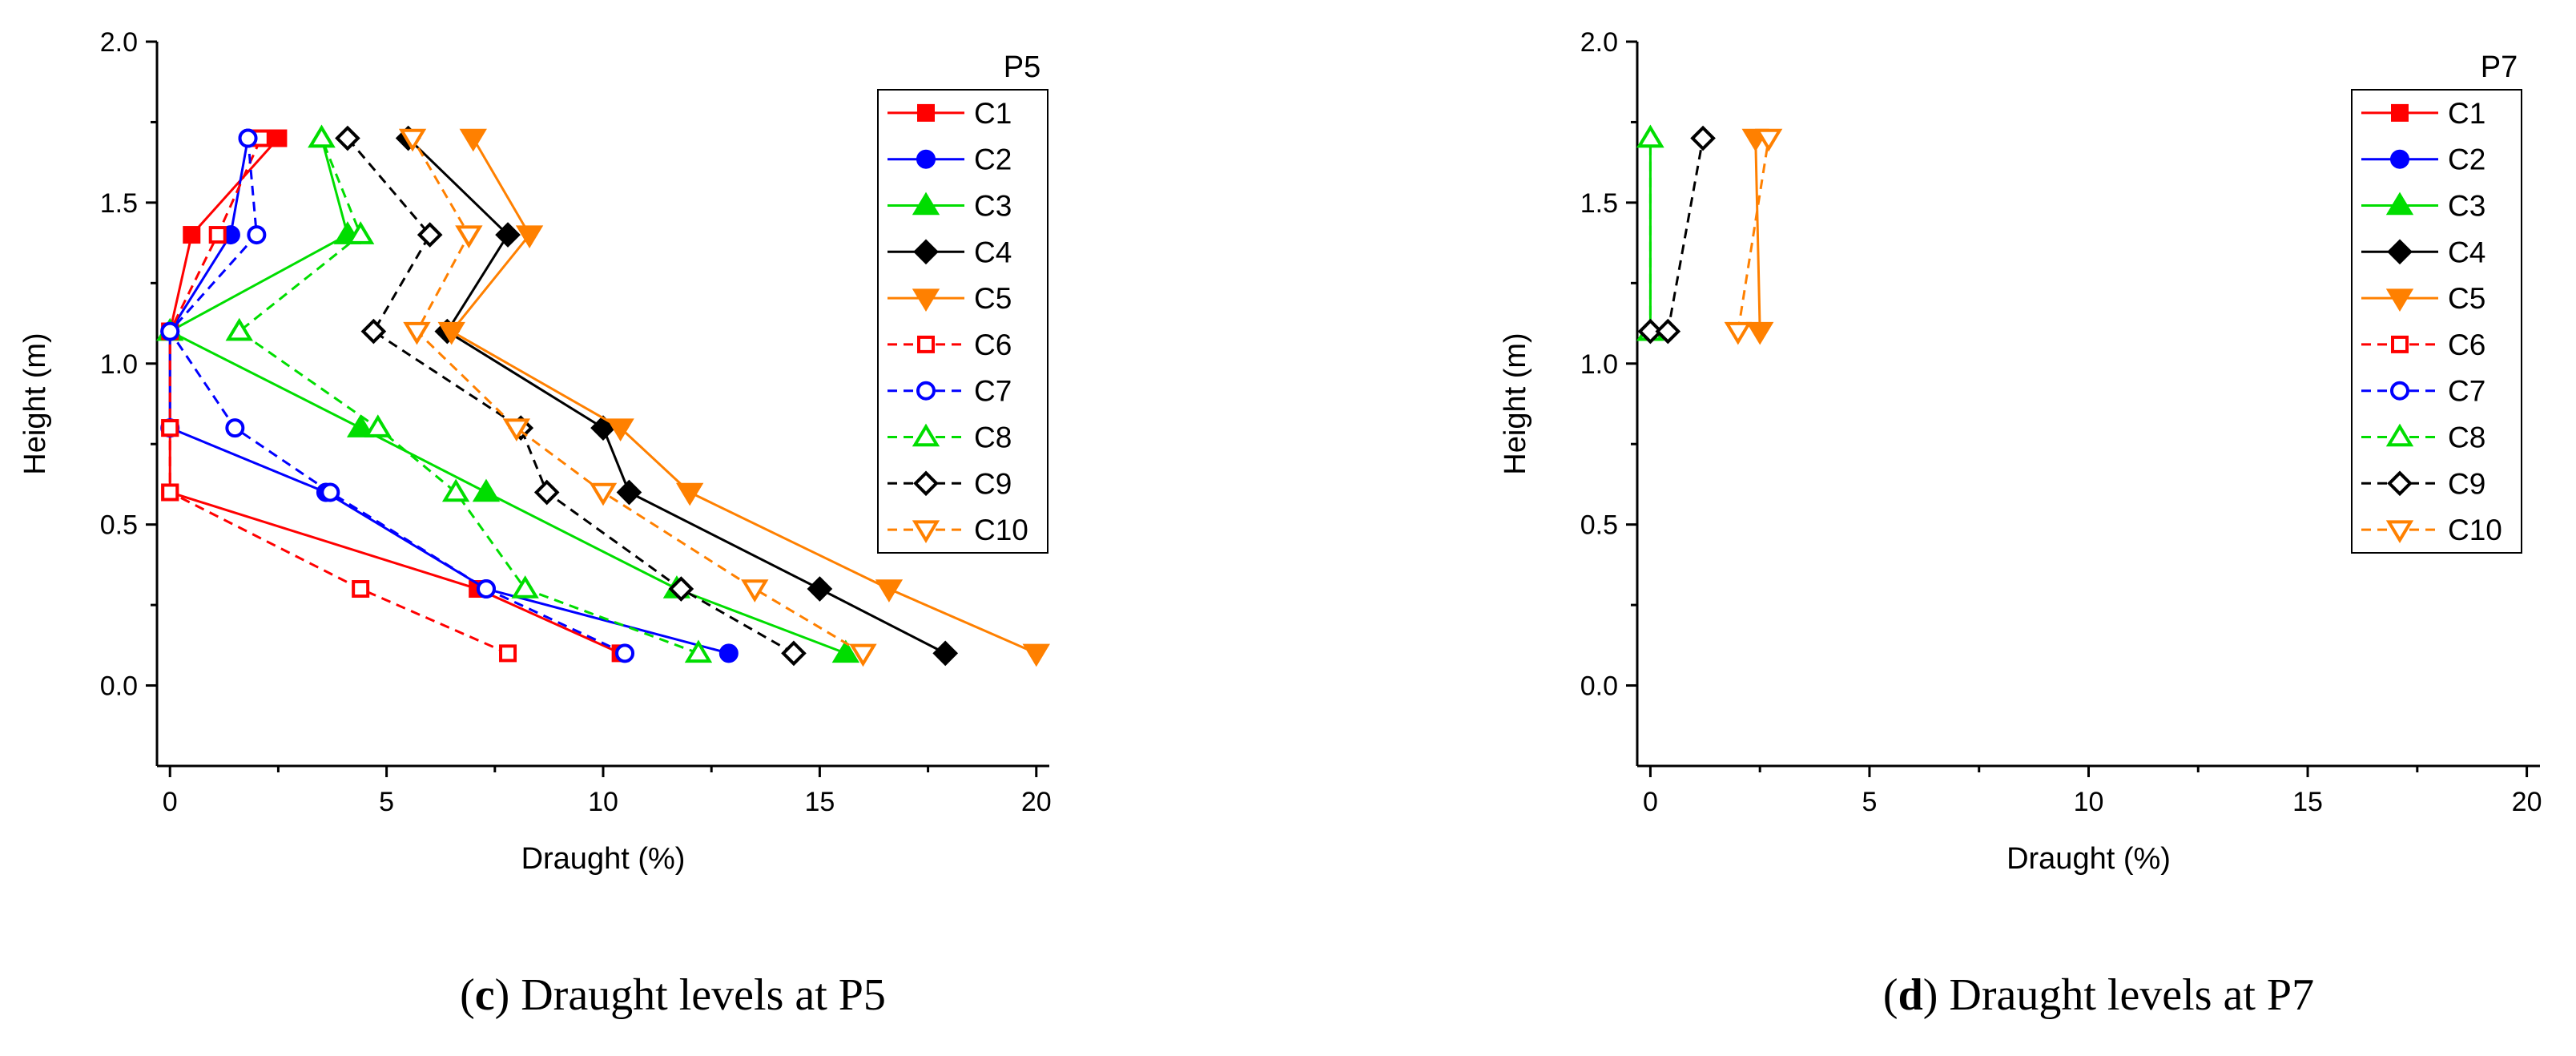 The width and height of the screenshot is (2576, 1056). What do you see at coordinates (1001, 530) in the screenshot?
I see `legend-label: C10` at bounding box center [1001, 530].